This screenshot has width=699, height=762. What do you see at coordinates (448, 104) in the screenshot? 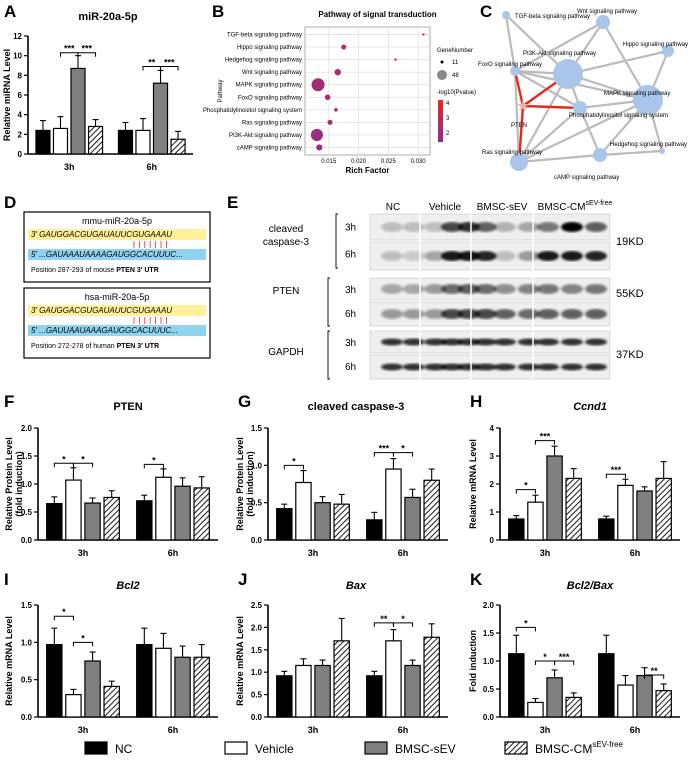
I see `color-legend-tick: 4` at bounding box center [448, 104].